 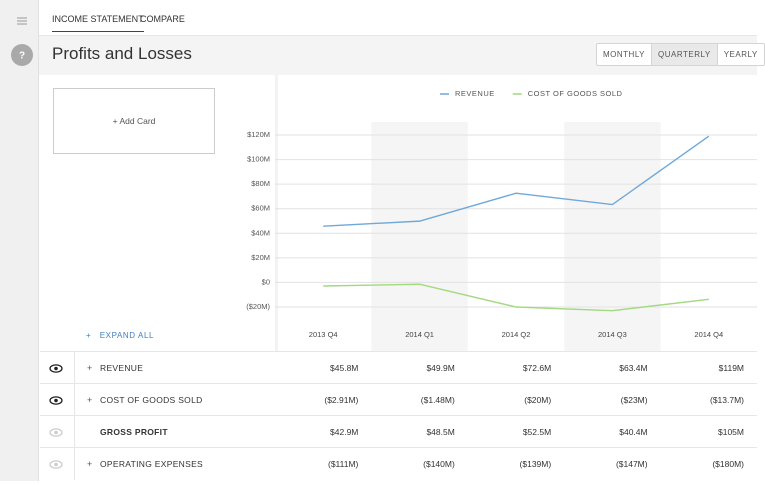 I want to click on cell-value: $48.5M, so click(x=440, y=432).